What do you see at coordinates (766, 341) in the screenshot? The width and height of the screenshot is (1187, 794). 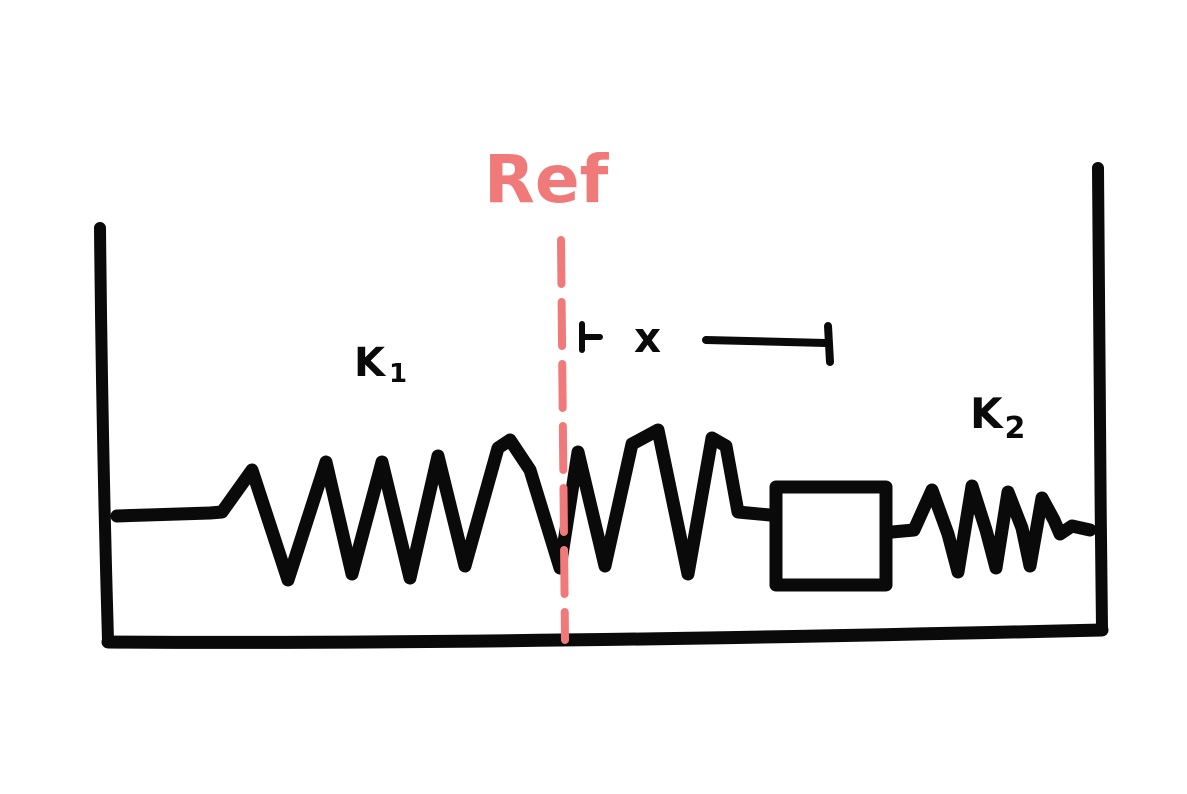 I see `displacement-line` at bounding box center [766, 341].